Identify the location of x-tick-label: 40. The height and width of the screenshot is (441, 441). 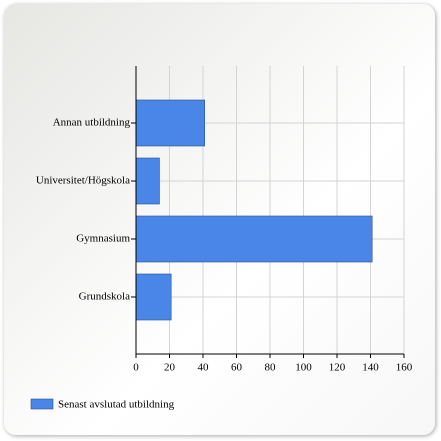
(204, 368).